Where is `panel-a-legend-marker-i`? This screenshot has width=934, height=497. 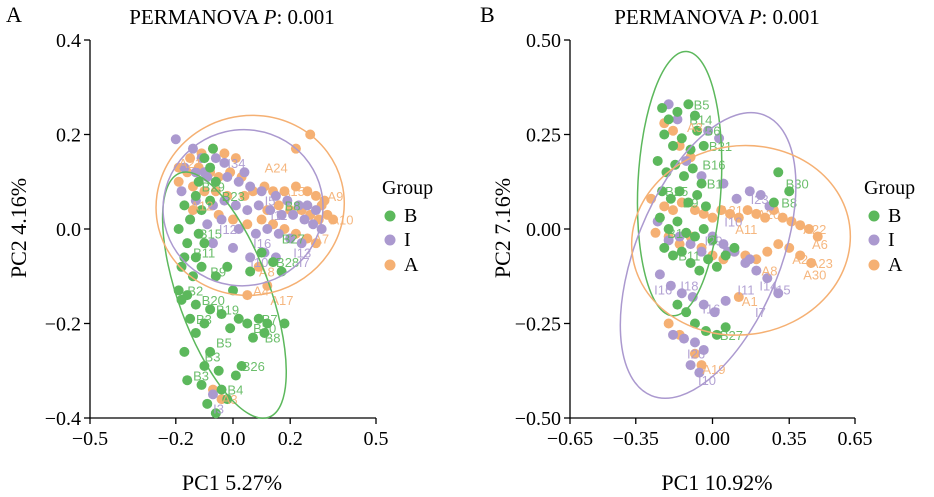 panel-a-legend-marker-i is located at coordinates (390, 240).